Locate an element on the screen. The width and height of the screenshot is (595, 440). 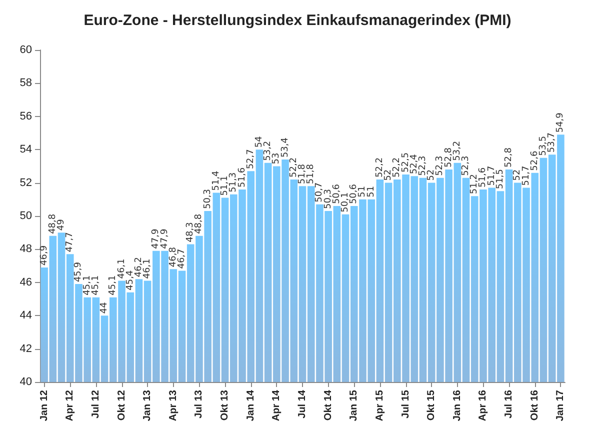
y-tick-label: 44 is located at coordinates (26, 316).